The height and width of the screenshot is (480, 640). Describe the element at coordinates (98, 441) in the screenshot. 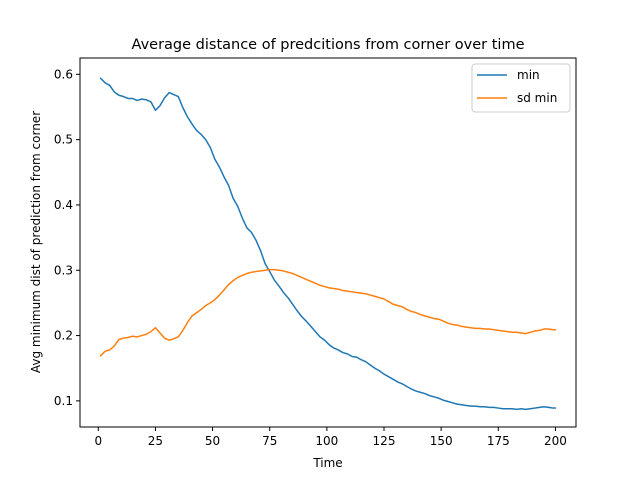

I see `x-tick-label: 0` at that location.